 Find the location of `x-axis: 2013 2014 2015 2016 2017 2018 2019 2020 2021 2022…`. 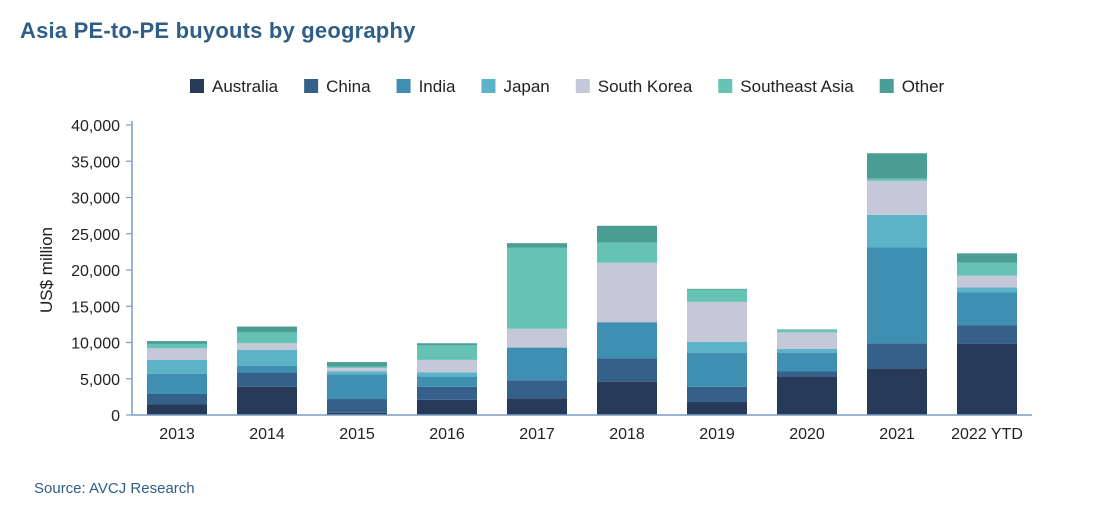

x-axis: 2013 2014 2015 2016 2017 2018 2019 2020 2021 2022… is located at coordinates (582, 428).